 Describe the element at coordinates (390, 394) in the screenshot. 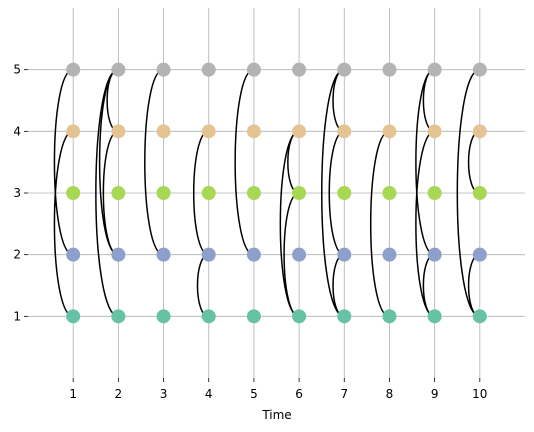

I see `x-tick-label: 8` at that location.